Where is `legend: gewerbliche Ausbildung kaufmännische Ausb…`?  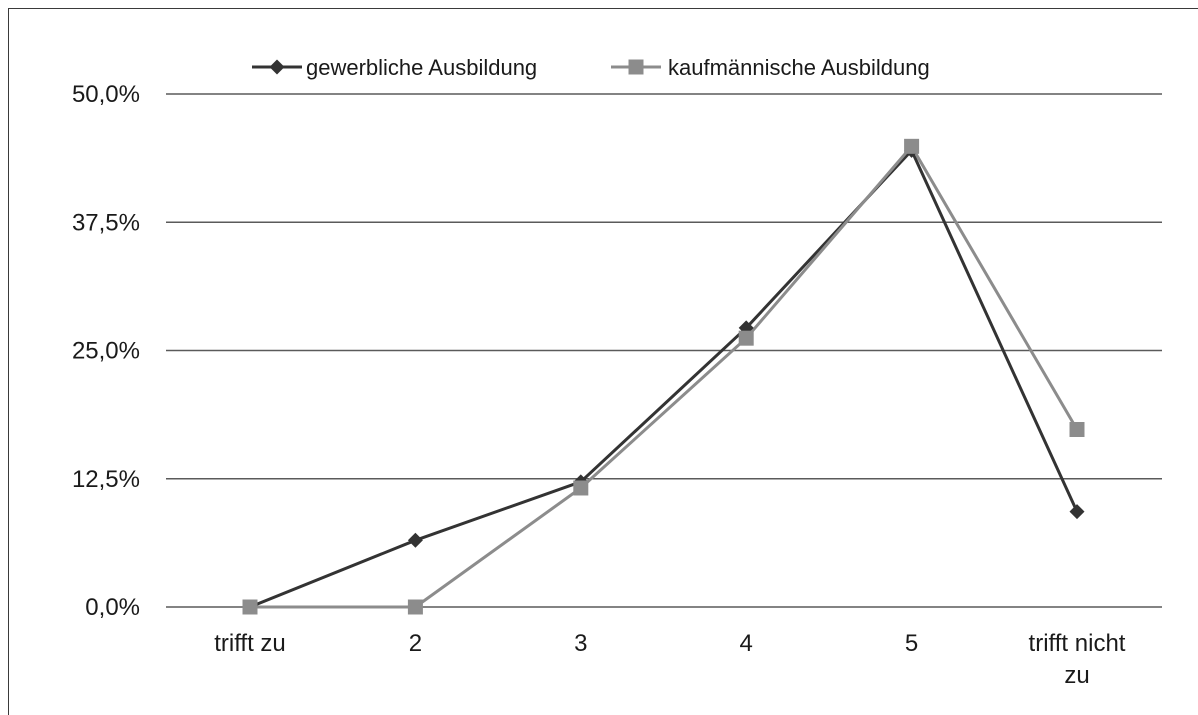 legend: gewerbliche Ausbildung kaufmännische Ausb… is located at coordinates (591, 67).